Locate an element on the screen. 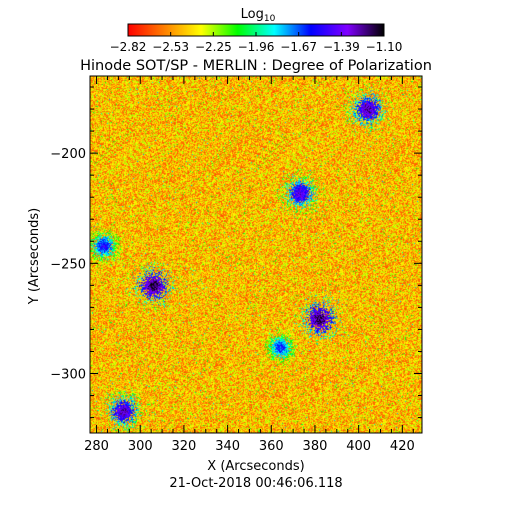 Image resolution: width=511 pixels, height=516 pixels. colorbar-tick-label: −1.67 is located at coordinates (298, 47).